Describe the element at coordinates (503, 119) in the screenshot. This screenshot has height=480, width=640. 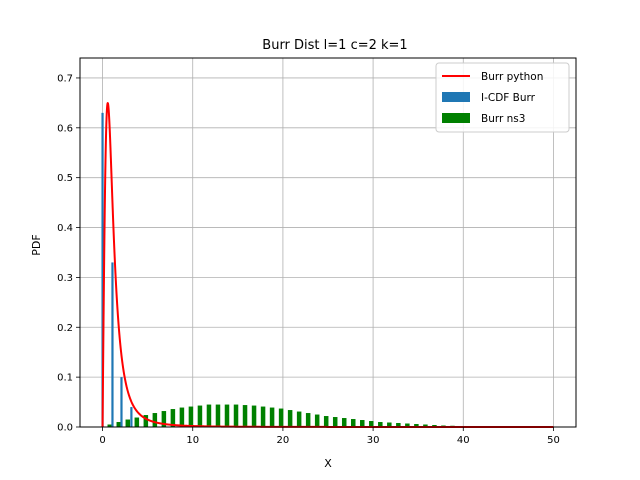
I see `legend-label-ns3: Burr ns3` at that location.